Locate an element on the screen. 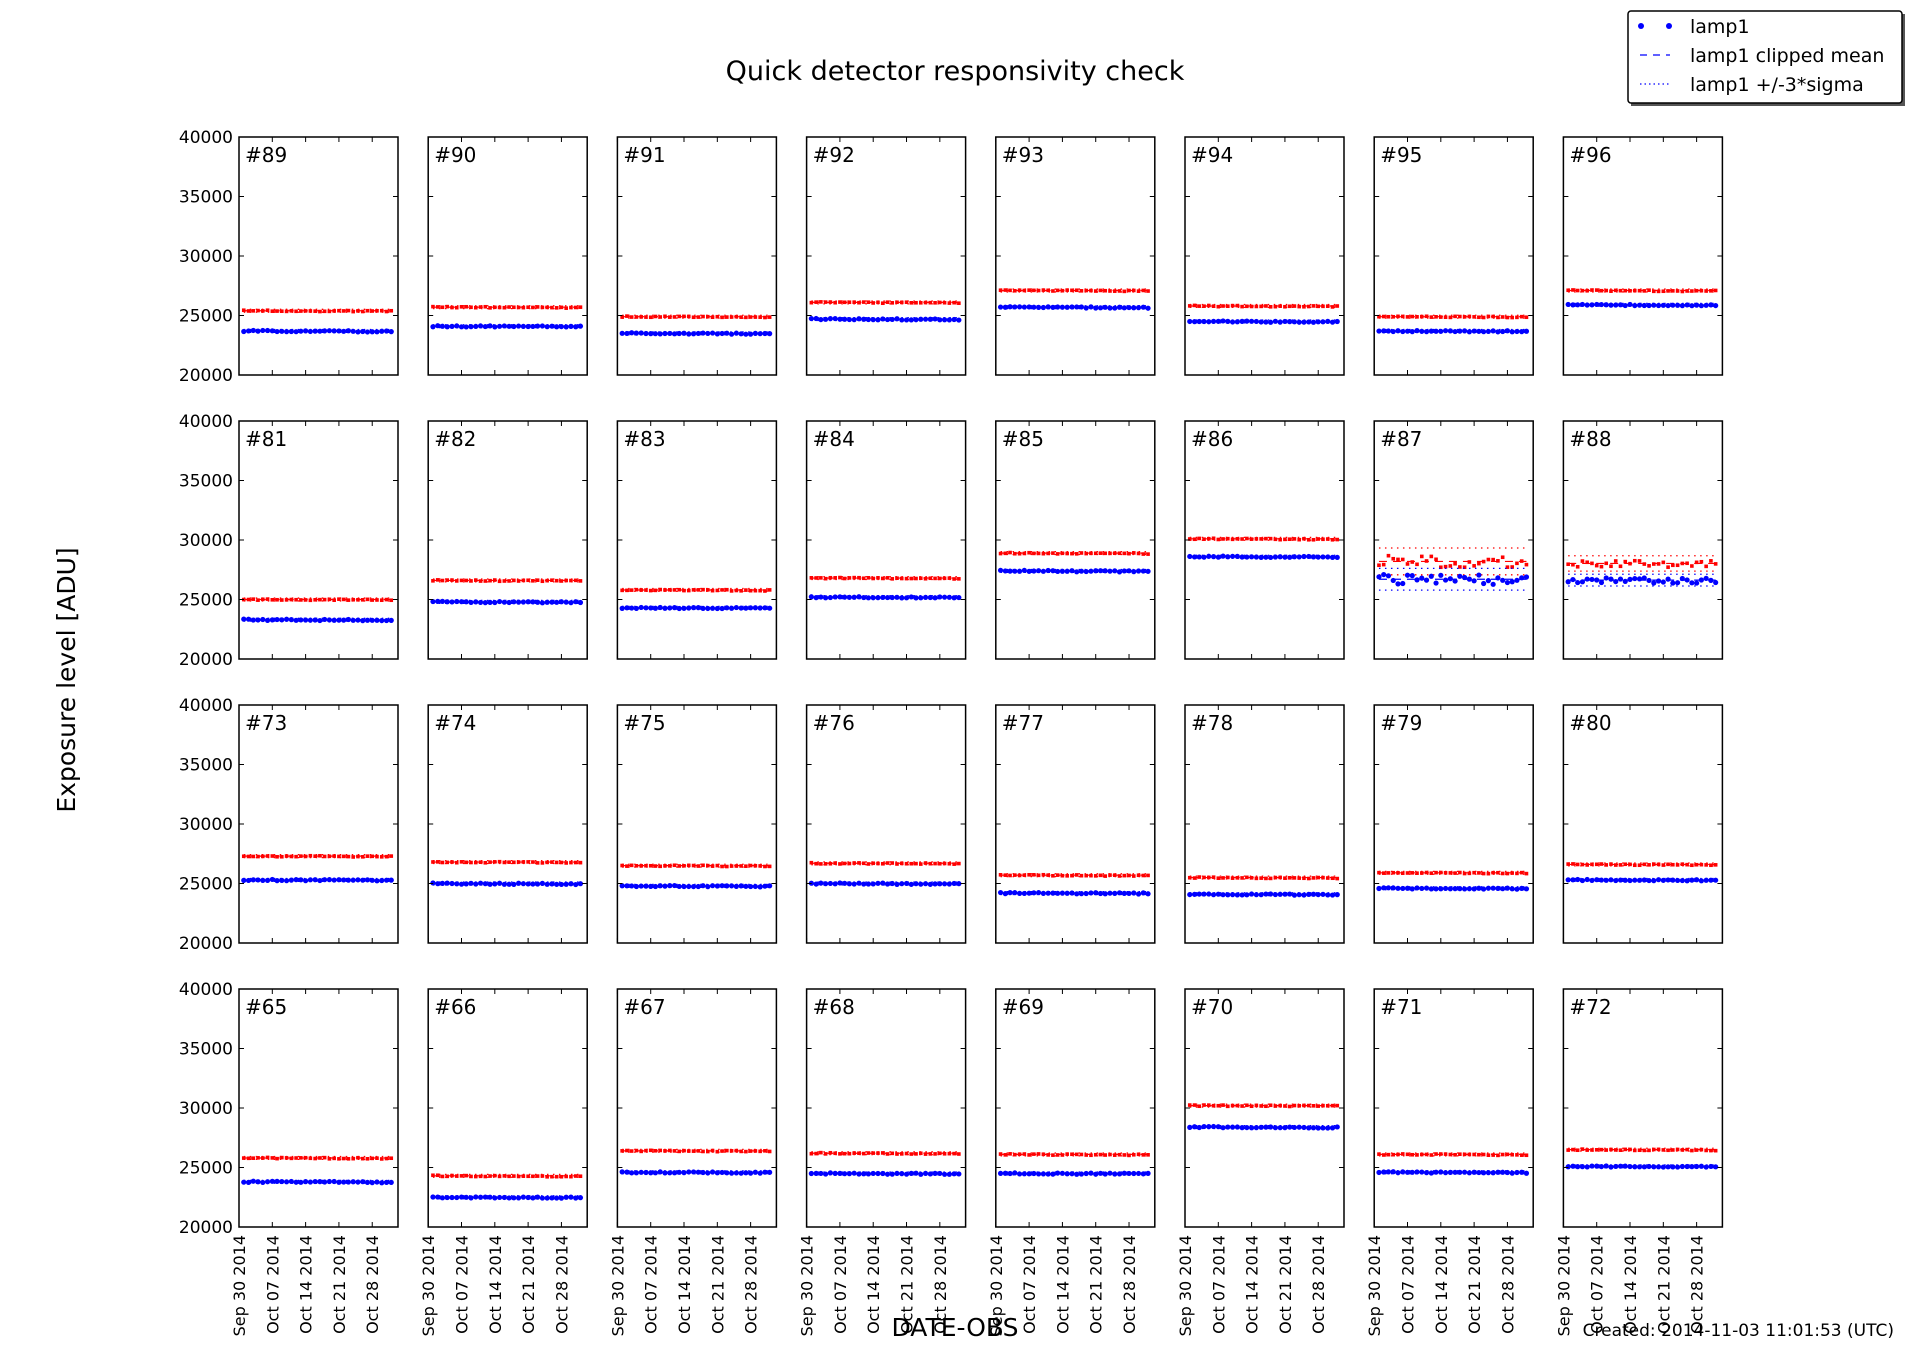 The width and height of the screenshot is (1912, 1362). y-tick-label: 40000 is located at coordinates (206, 138).